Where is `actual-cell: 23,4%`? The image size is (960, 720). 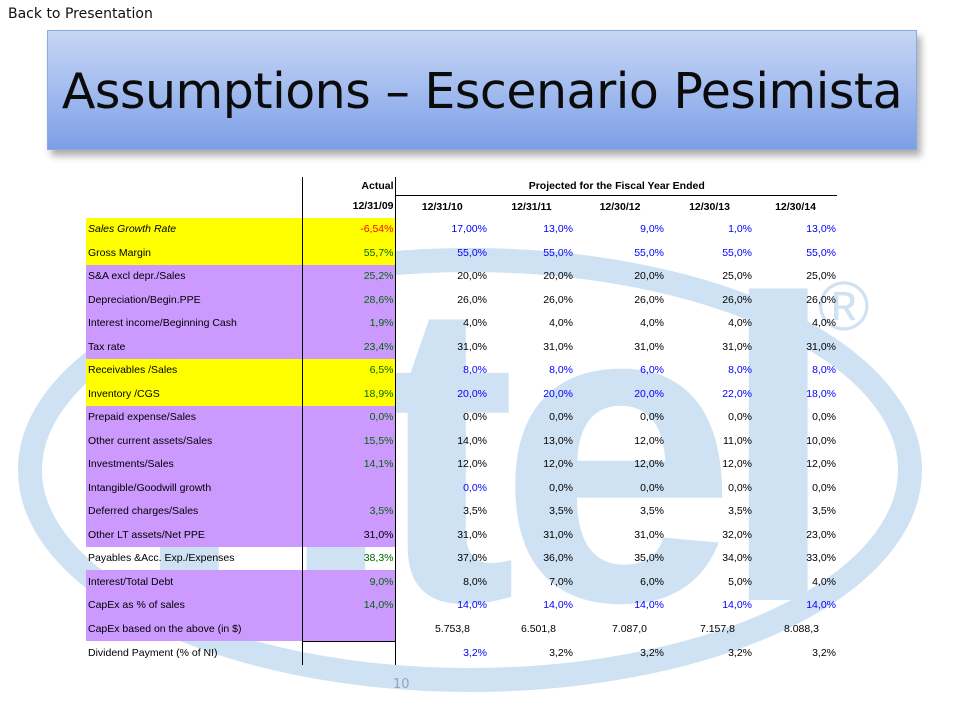
actual-cell: 23,4% is located at coordinates (348, 347).